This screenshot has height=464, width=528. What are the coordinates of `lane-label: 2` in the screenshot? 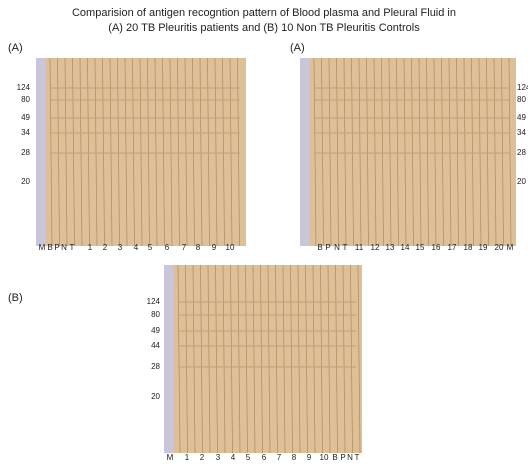 It's located at (105, 247).